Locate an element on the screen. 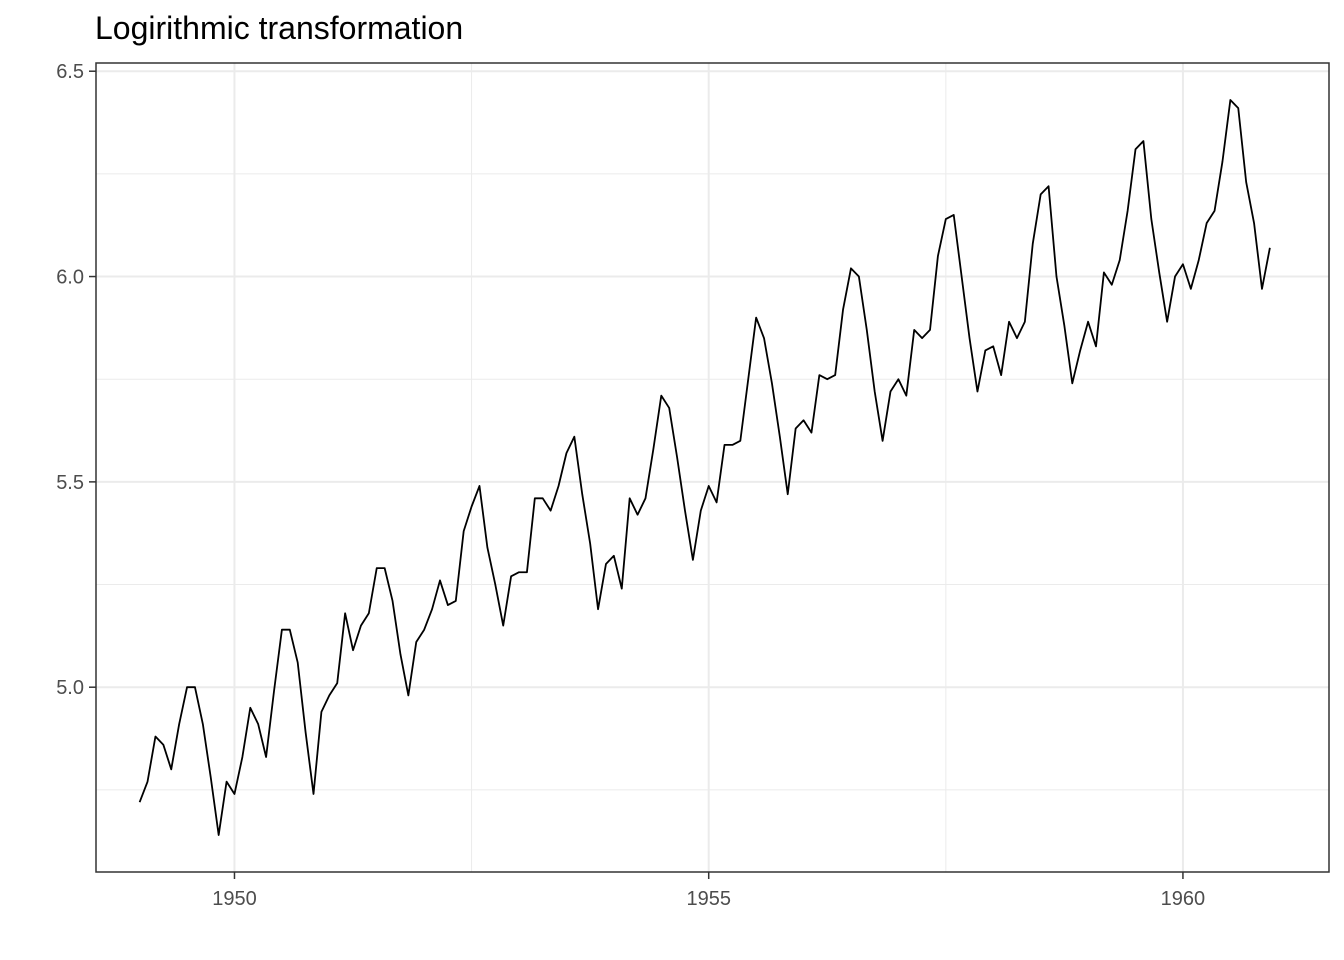 The width and height of the screenshot is (1344, 960). chart-title: Logirithmic transformation is located at coordinates (279, 28).